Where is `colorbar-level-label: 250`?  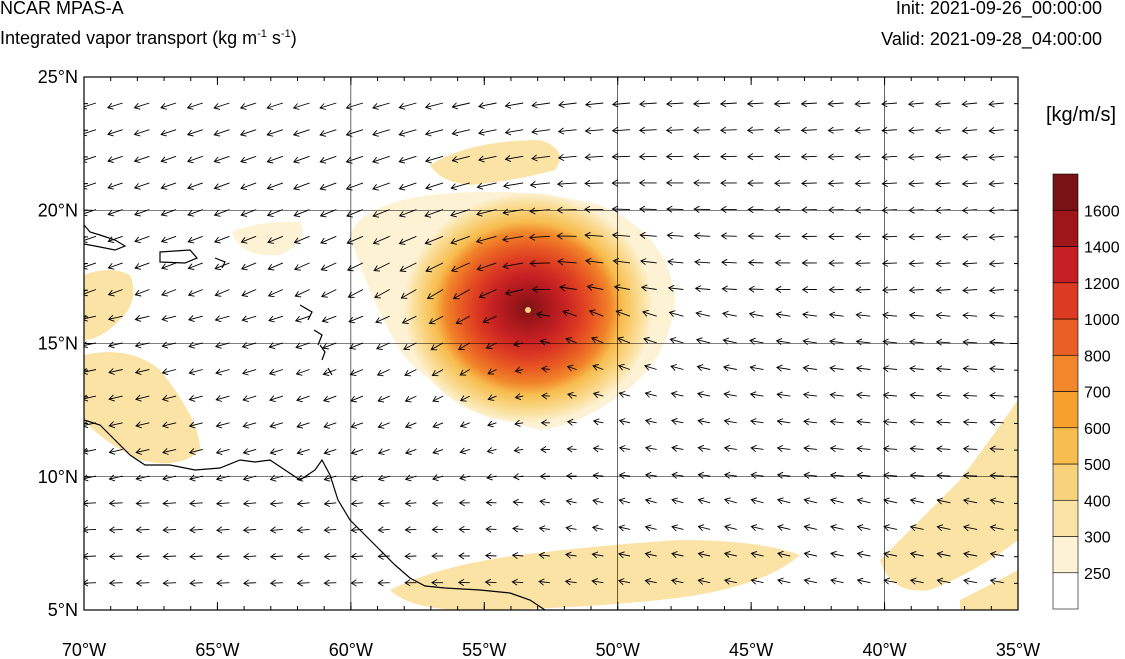 colorbar-level-label: 250 is located at coordinates (1097, 574).